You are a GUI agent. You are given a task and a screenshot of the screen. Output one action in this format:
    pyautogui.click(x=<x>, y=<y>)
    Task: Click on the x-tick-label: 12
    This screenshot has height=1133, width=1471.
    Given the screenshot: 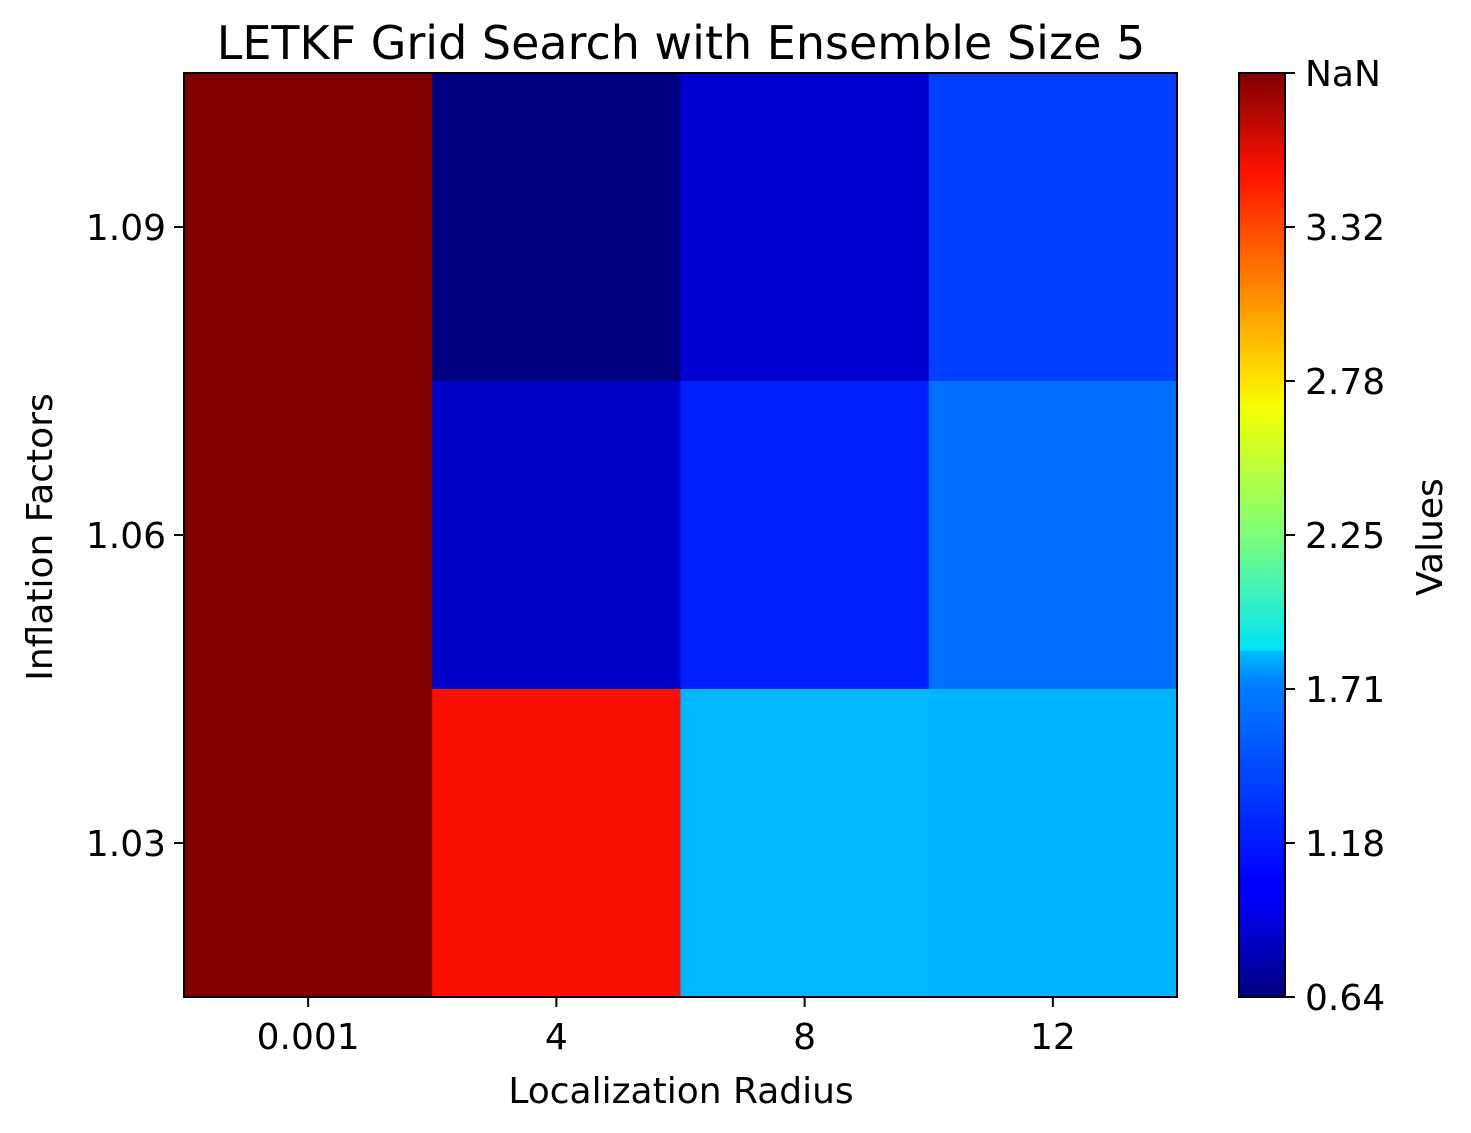 What is the action you would take?
    pyautogui.click(x=1053, y=1037)
    